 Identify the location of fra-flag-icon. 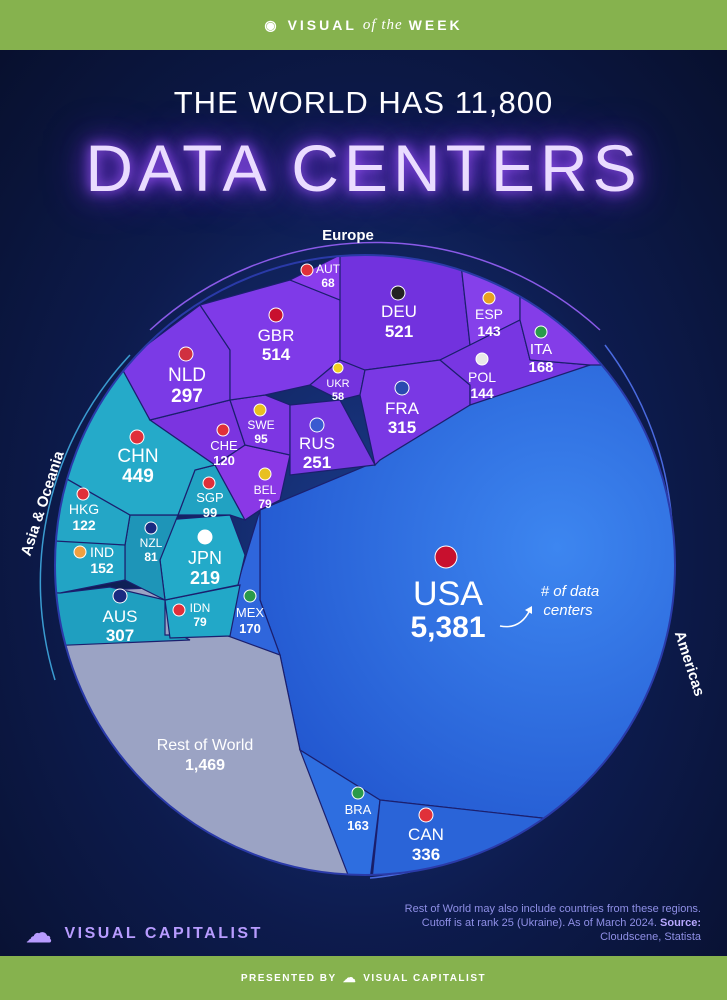
(402, 388).